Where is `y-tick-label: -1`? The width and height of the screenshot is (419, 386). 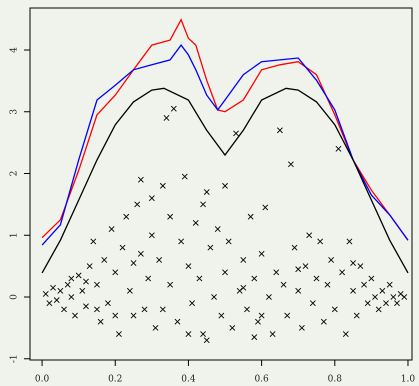
y-tick-label: -1 is located at coordinates (15, 358).